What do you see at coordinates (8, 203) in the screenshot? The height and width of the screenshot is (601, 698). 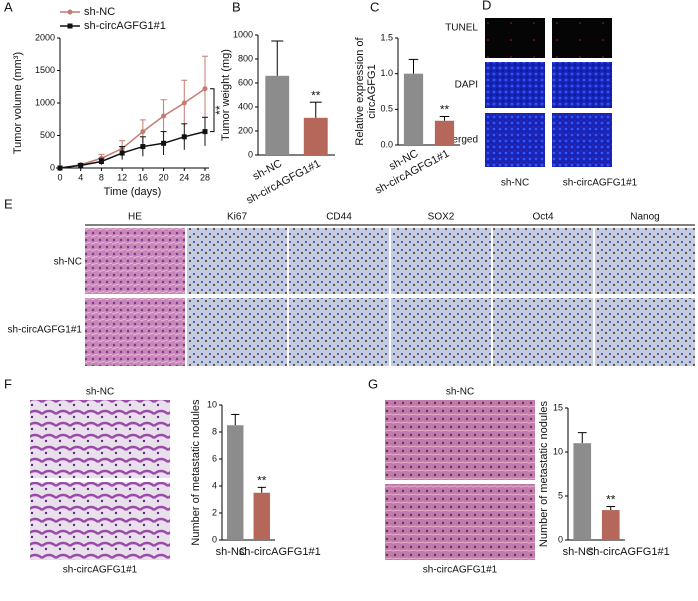 I see `panel-letter: E` at bounding box center [8, 203].